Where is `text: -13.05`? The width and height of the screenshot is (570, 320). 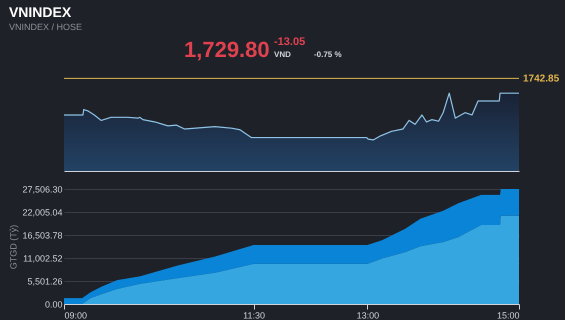
text: -13.05 is located at coordinates (290, 42).